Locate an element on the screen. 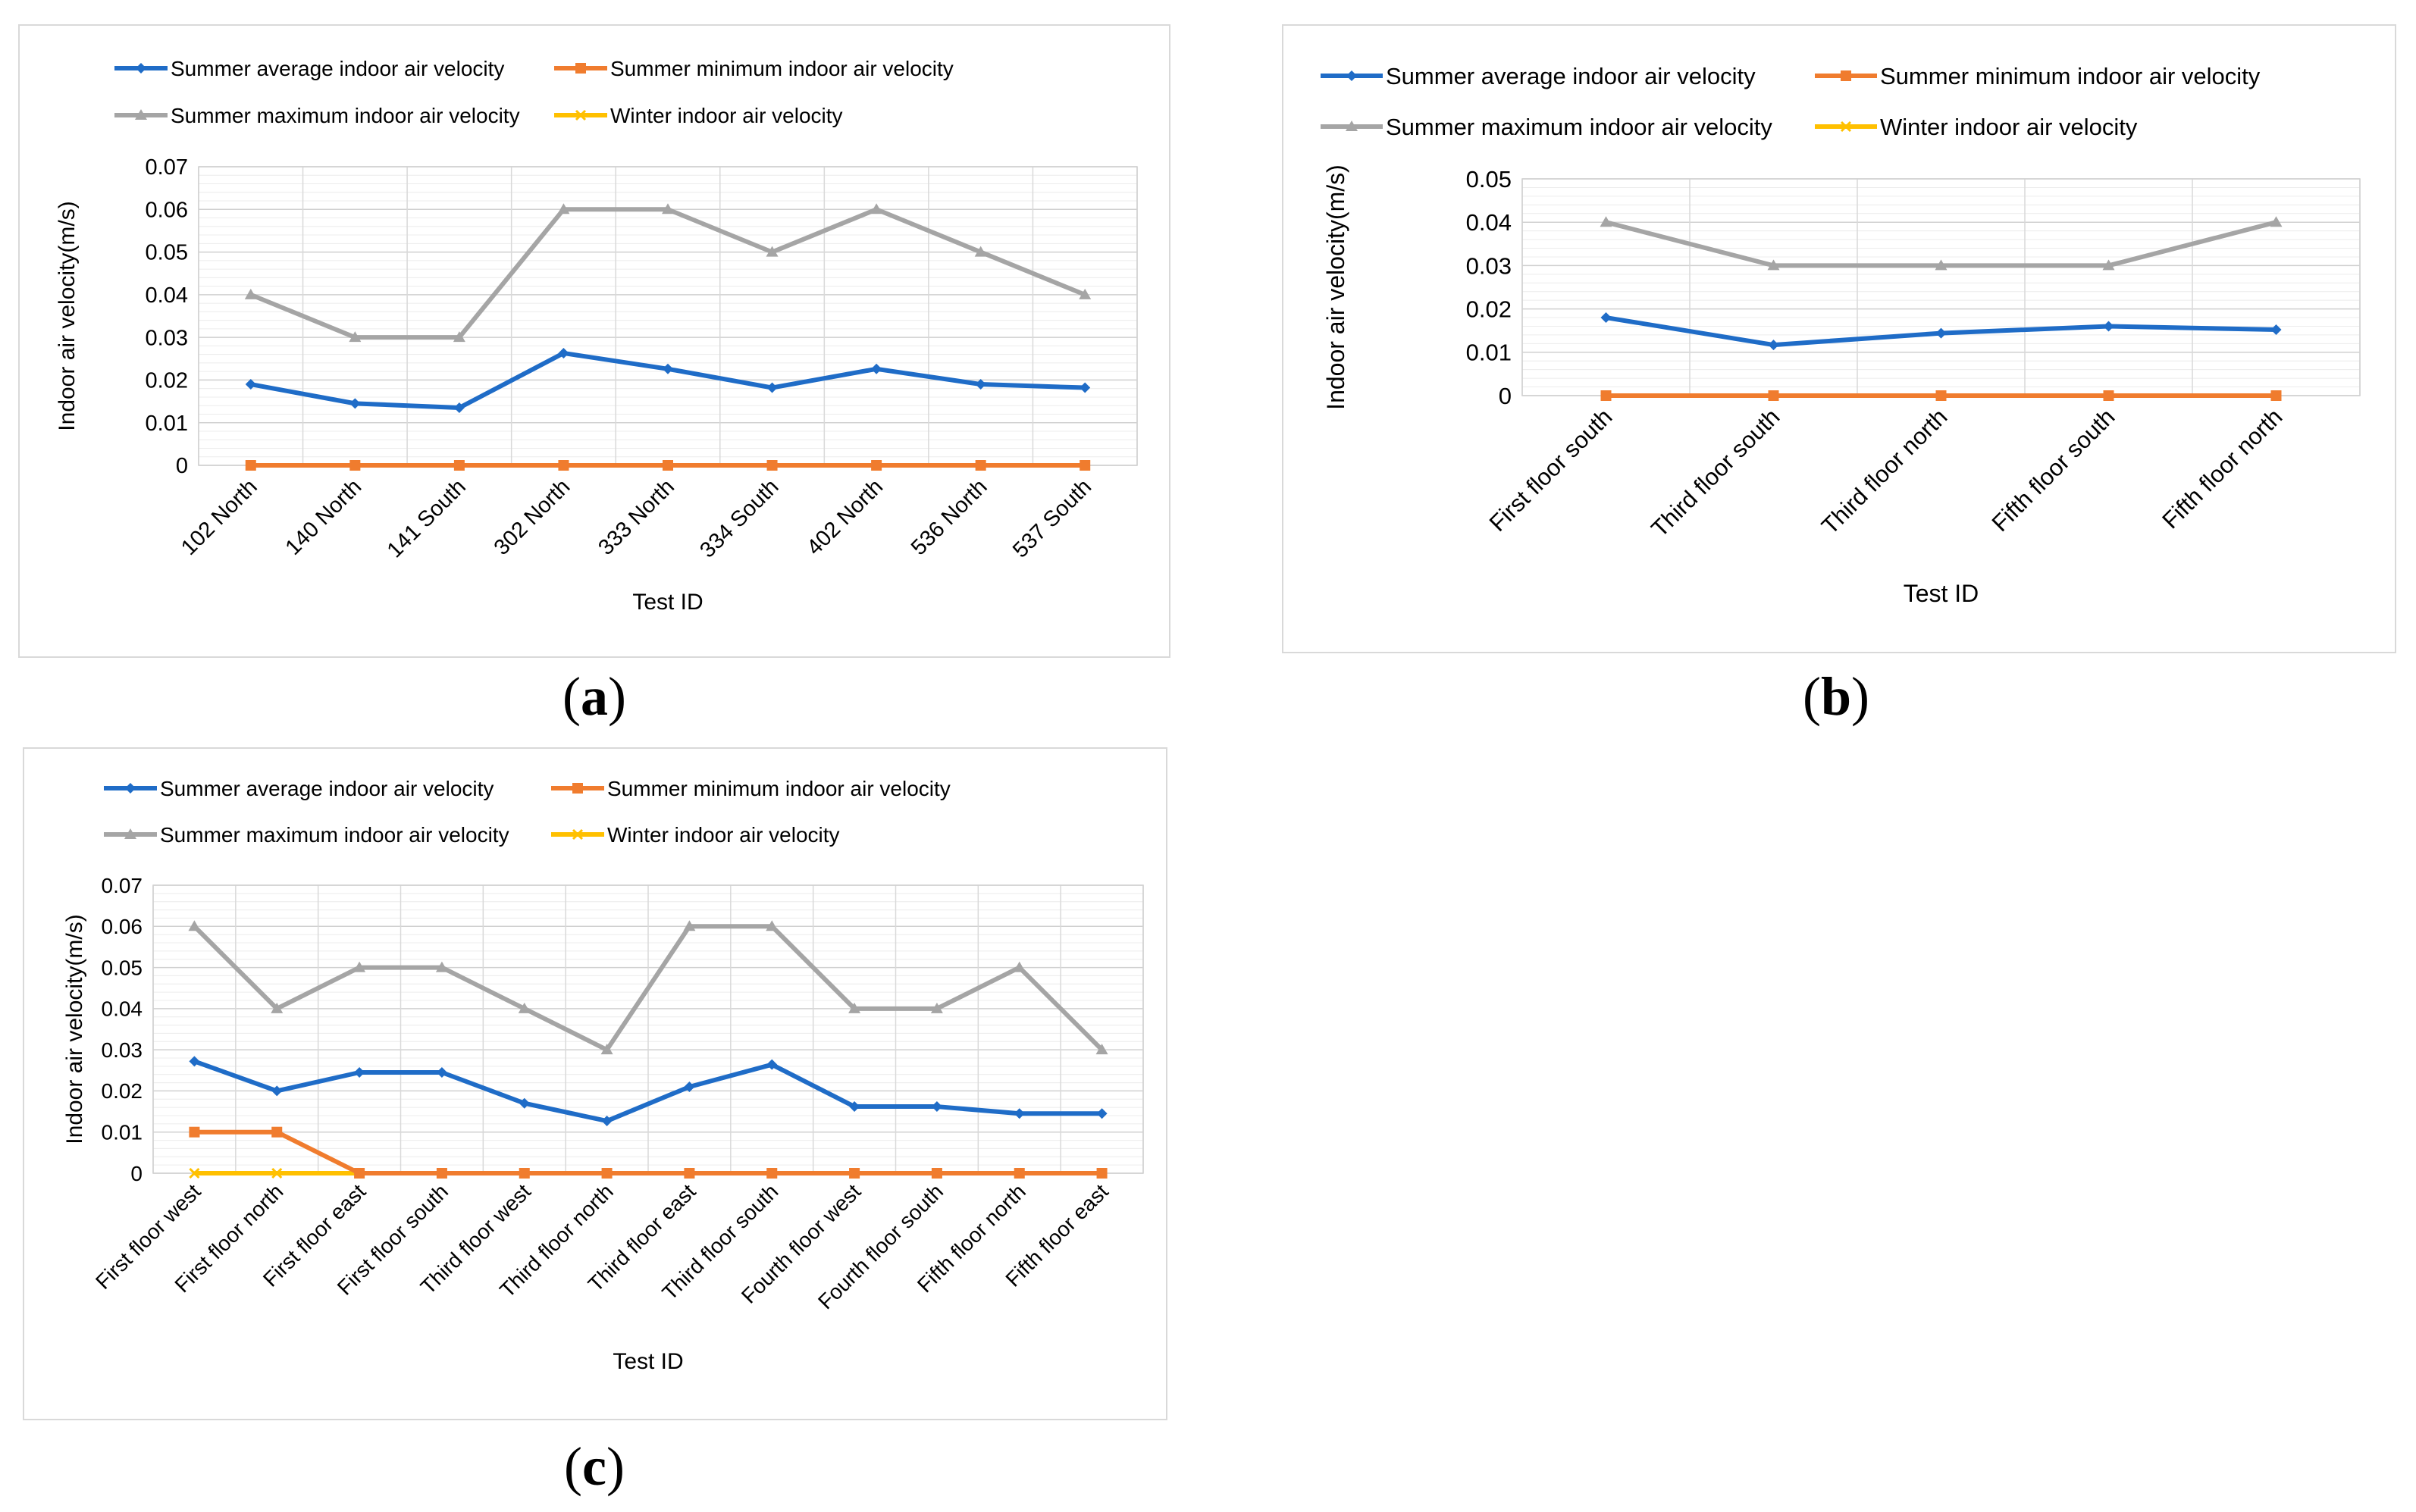 The width and height of the screenshot is (2416, 1512). x-tick-label: First floor south is located at coordinates (1551, 470).